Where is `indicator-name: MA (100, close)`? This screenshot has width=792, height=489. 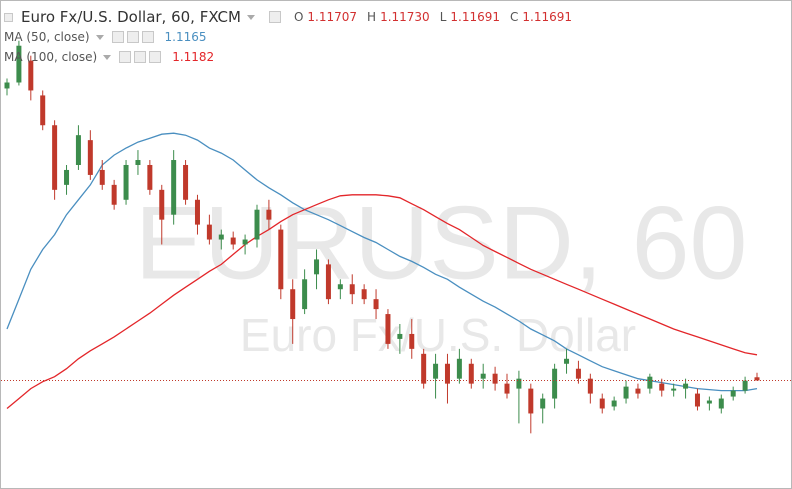 indicator-name: MA (100, close) is located at coordinates (51, 57).